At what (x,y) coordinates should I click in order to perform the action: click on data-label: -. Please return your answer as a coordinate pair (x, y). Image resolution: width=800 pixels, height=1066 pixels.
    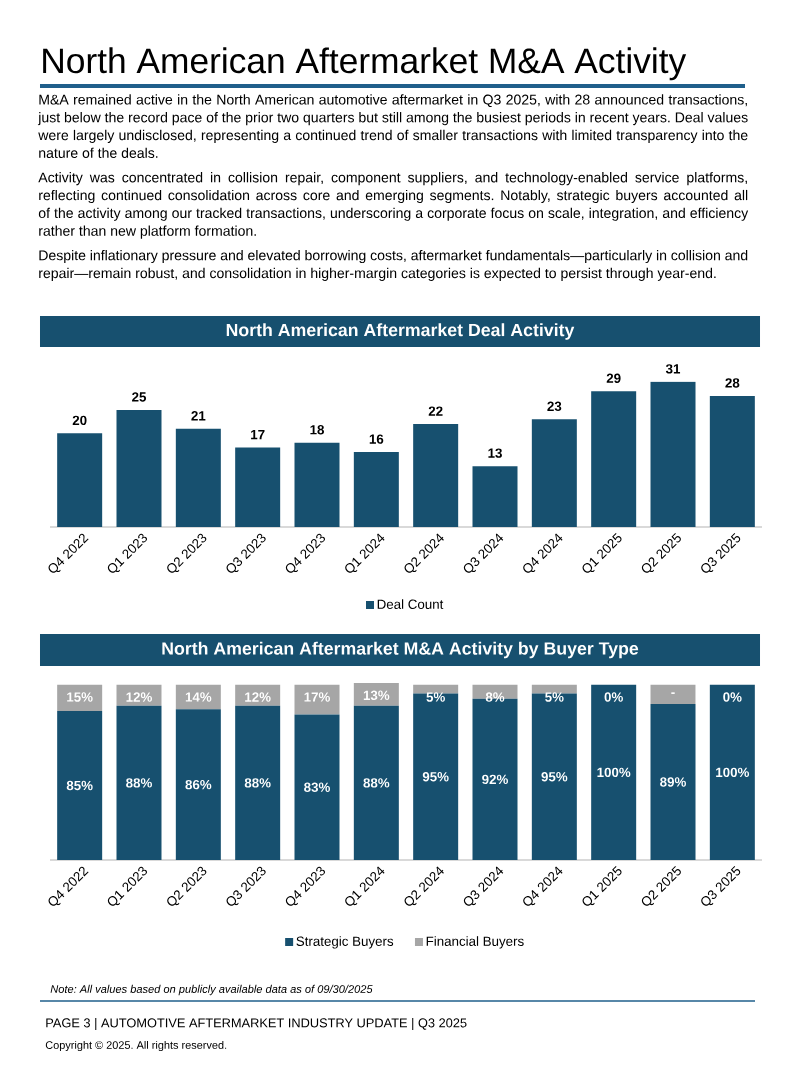
    Looking at the image, I should click on (673, 693).